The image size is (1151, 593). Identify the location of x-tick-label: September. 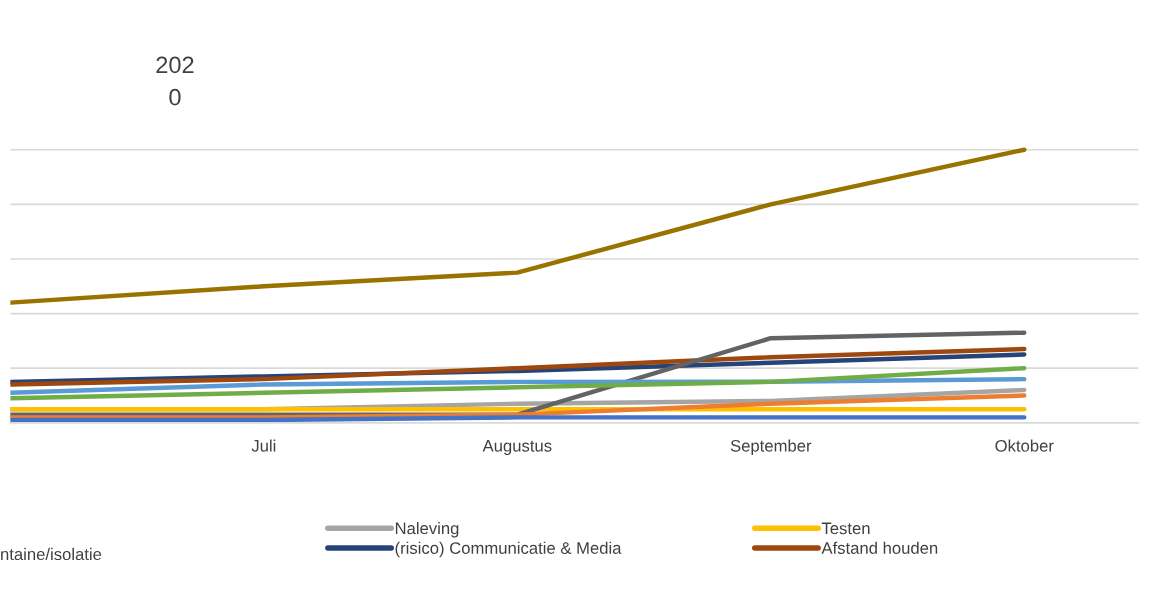
(771, 447).